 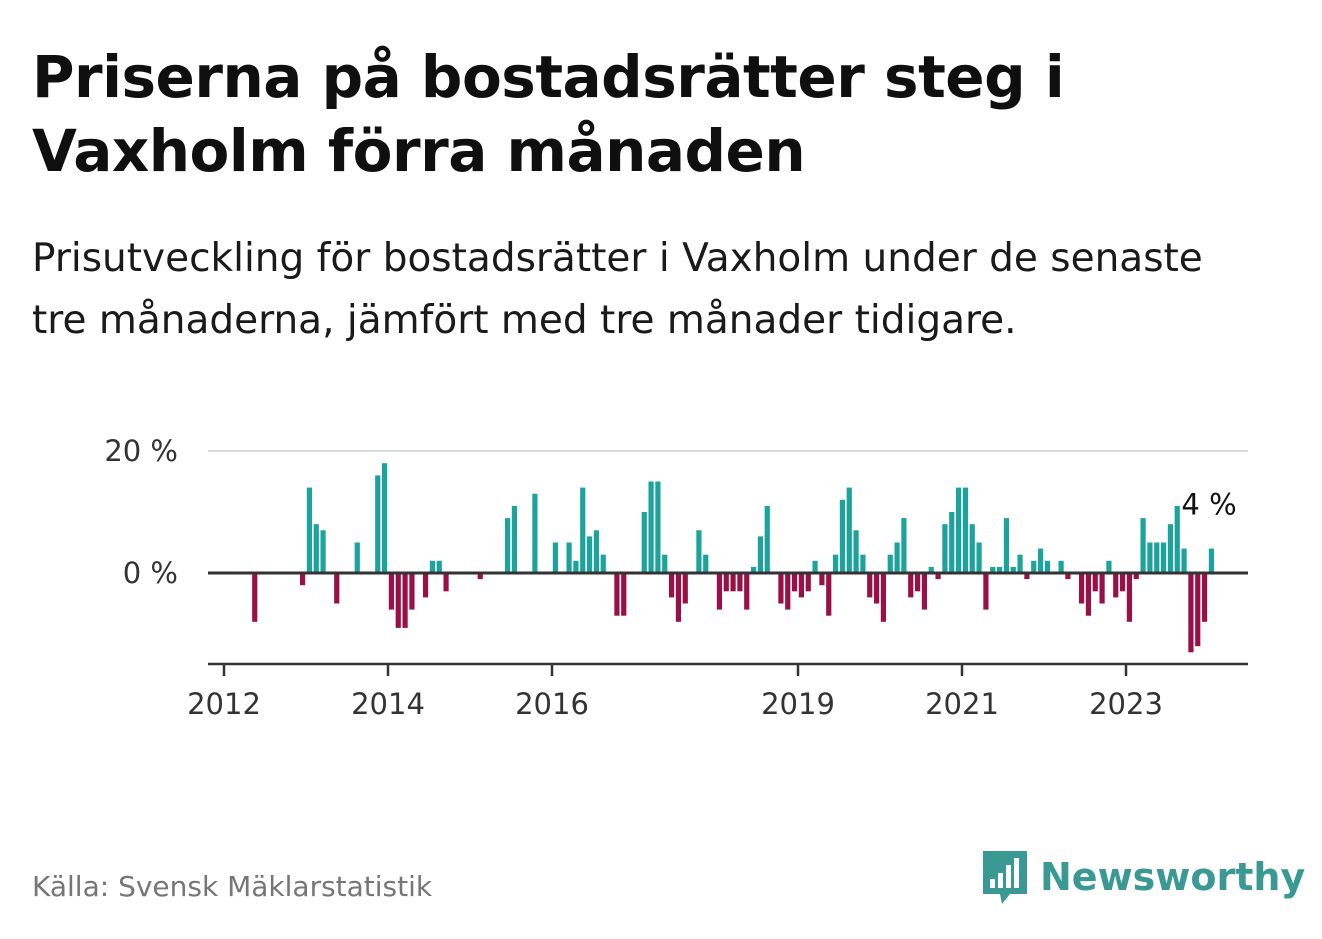 I want to click on x-tick-label: 2019, so click(x=798, y=703).